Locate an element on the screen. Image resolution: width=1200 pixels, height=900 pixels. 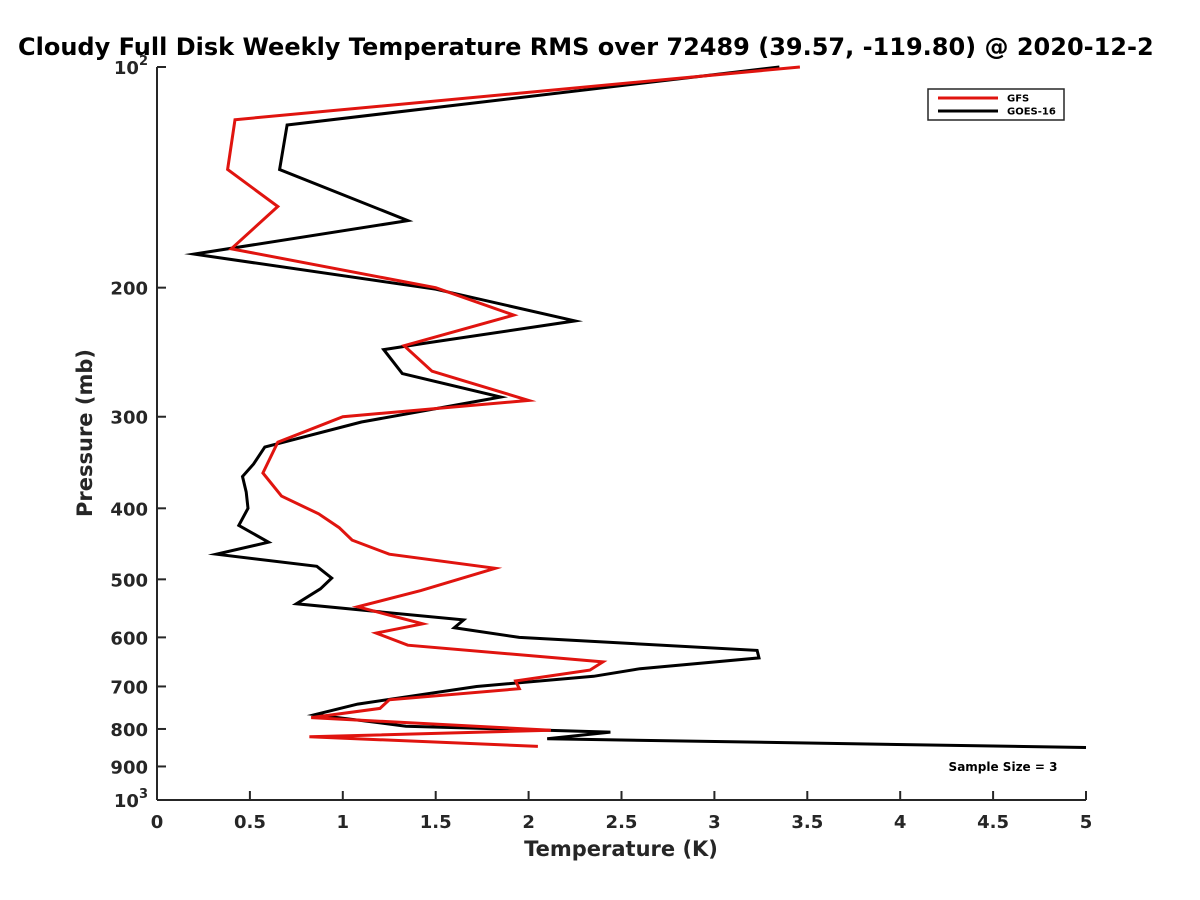
legend-label: GFS is located at coordinates (1018, 99).